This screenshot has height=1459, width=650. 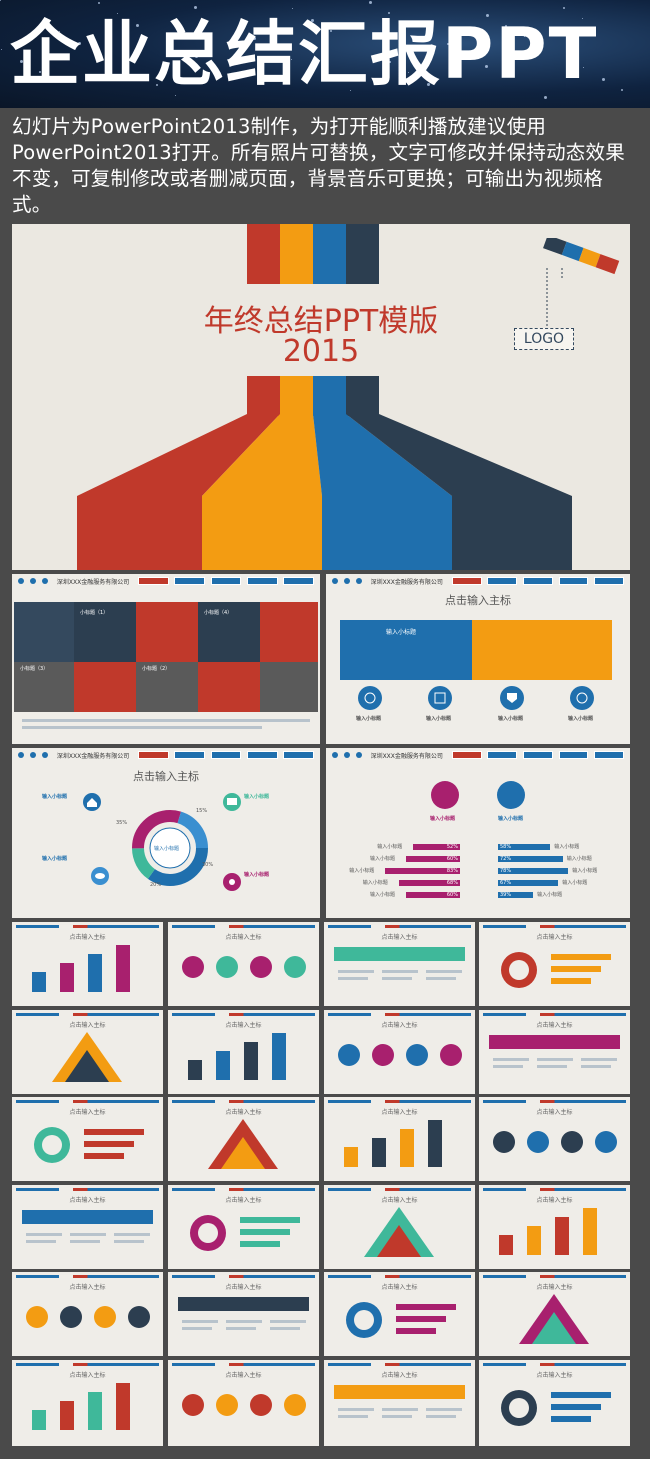 I want to click on progress-bar: 39%, so click(x=516, y=895).